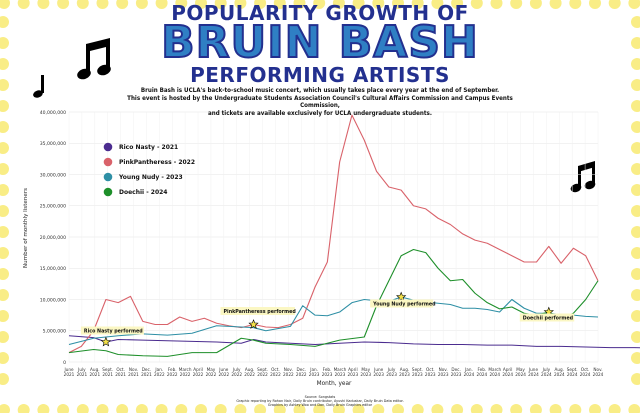  What do you see at coordinates (443, 369) in the screenshot?
I see `x-tick-month: Nov.` at bounding box center [443, 369].